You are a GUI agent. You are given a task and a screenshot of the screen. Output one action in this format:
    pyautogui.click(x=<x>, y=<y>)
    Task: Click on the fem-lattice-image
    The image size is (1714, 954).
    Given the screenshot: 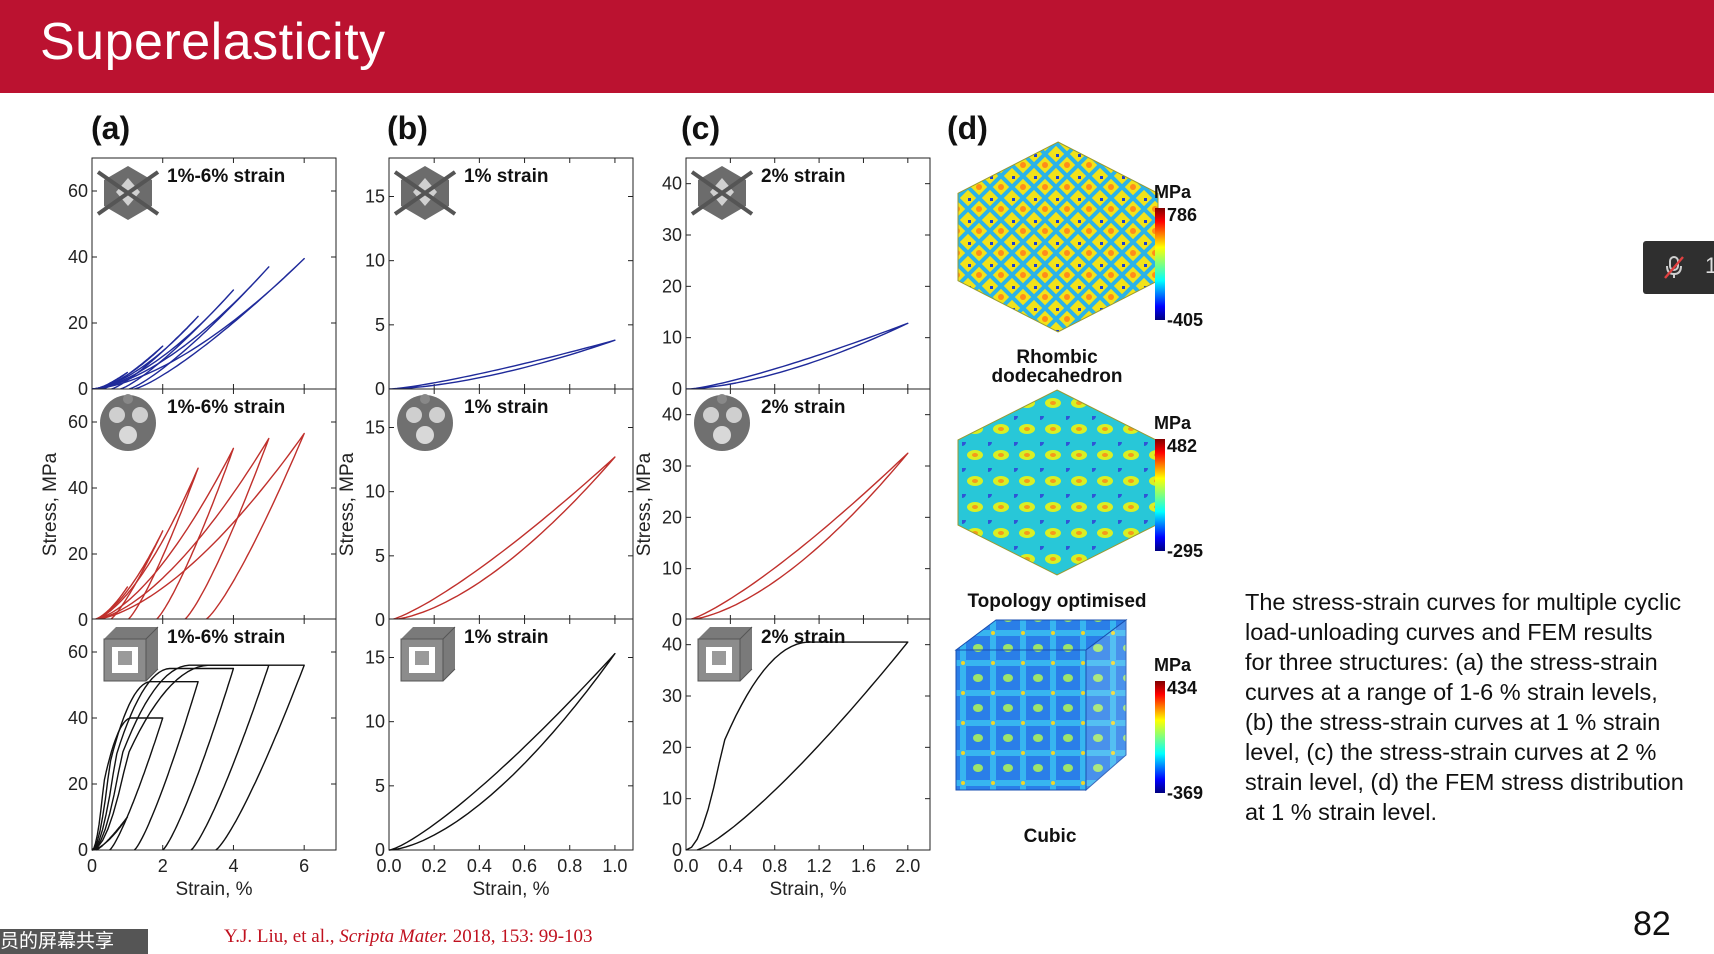 What is the action you would take?
    pyautogui.click(x=1058, y=237)
    